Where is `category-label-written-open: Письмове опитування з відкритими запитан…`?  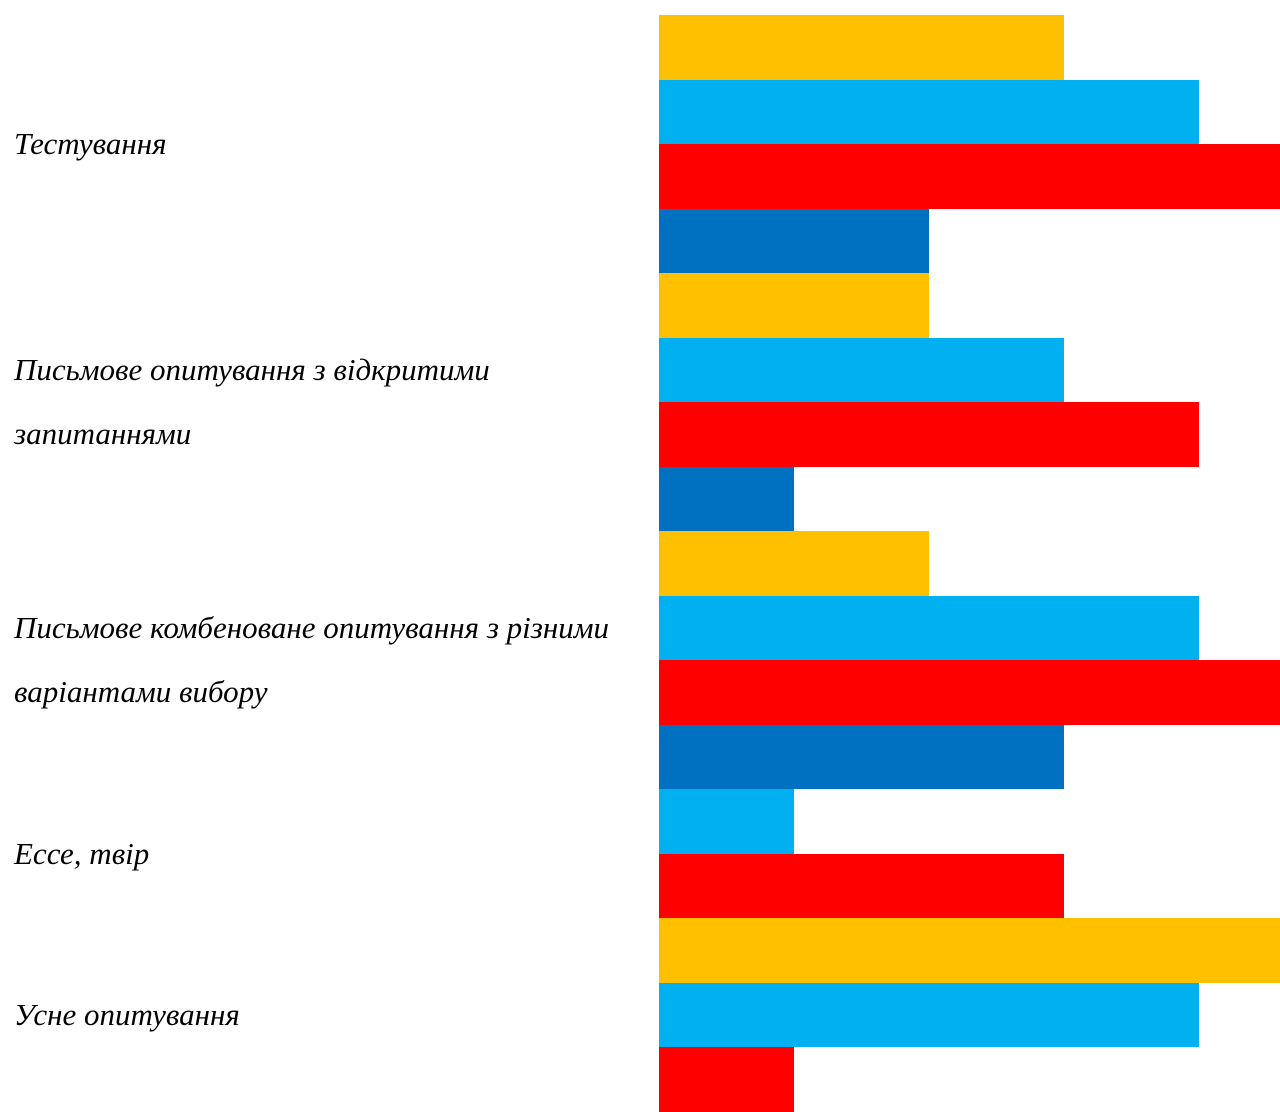 category-label-written-open: Письмове опитування з відкритими запитан… is located at coordinates (252, 401).